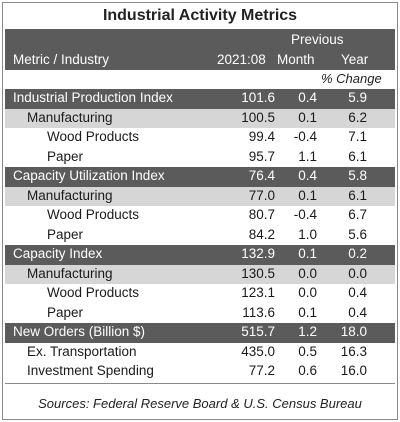 This screenshot has height=422, width=400. I want to click on row-label: Industrial Production Index, so click(93, 97).